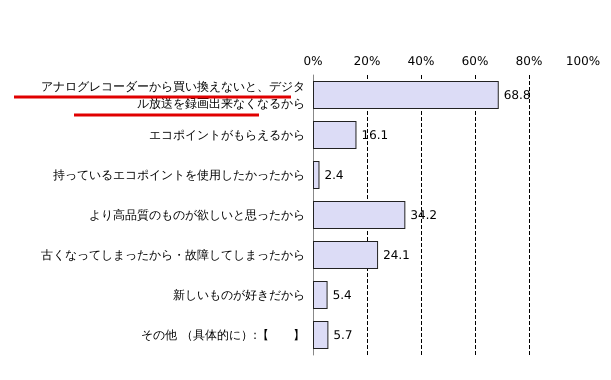 The height and width of the screenshot is (380, 611). I want to click on y-tick-label: 新しいものが好きだから, so click(239, 295).